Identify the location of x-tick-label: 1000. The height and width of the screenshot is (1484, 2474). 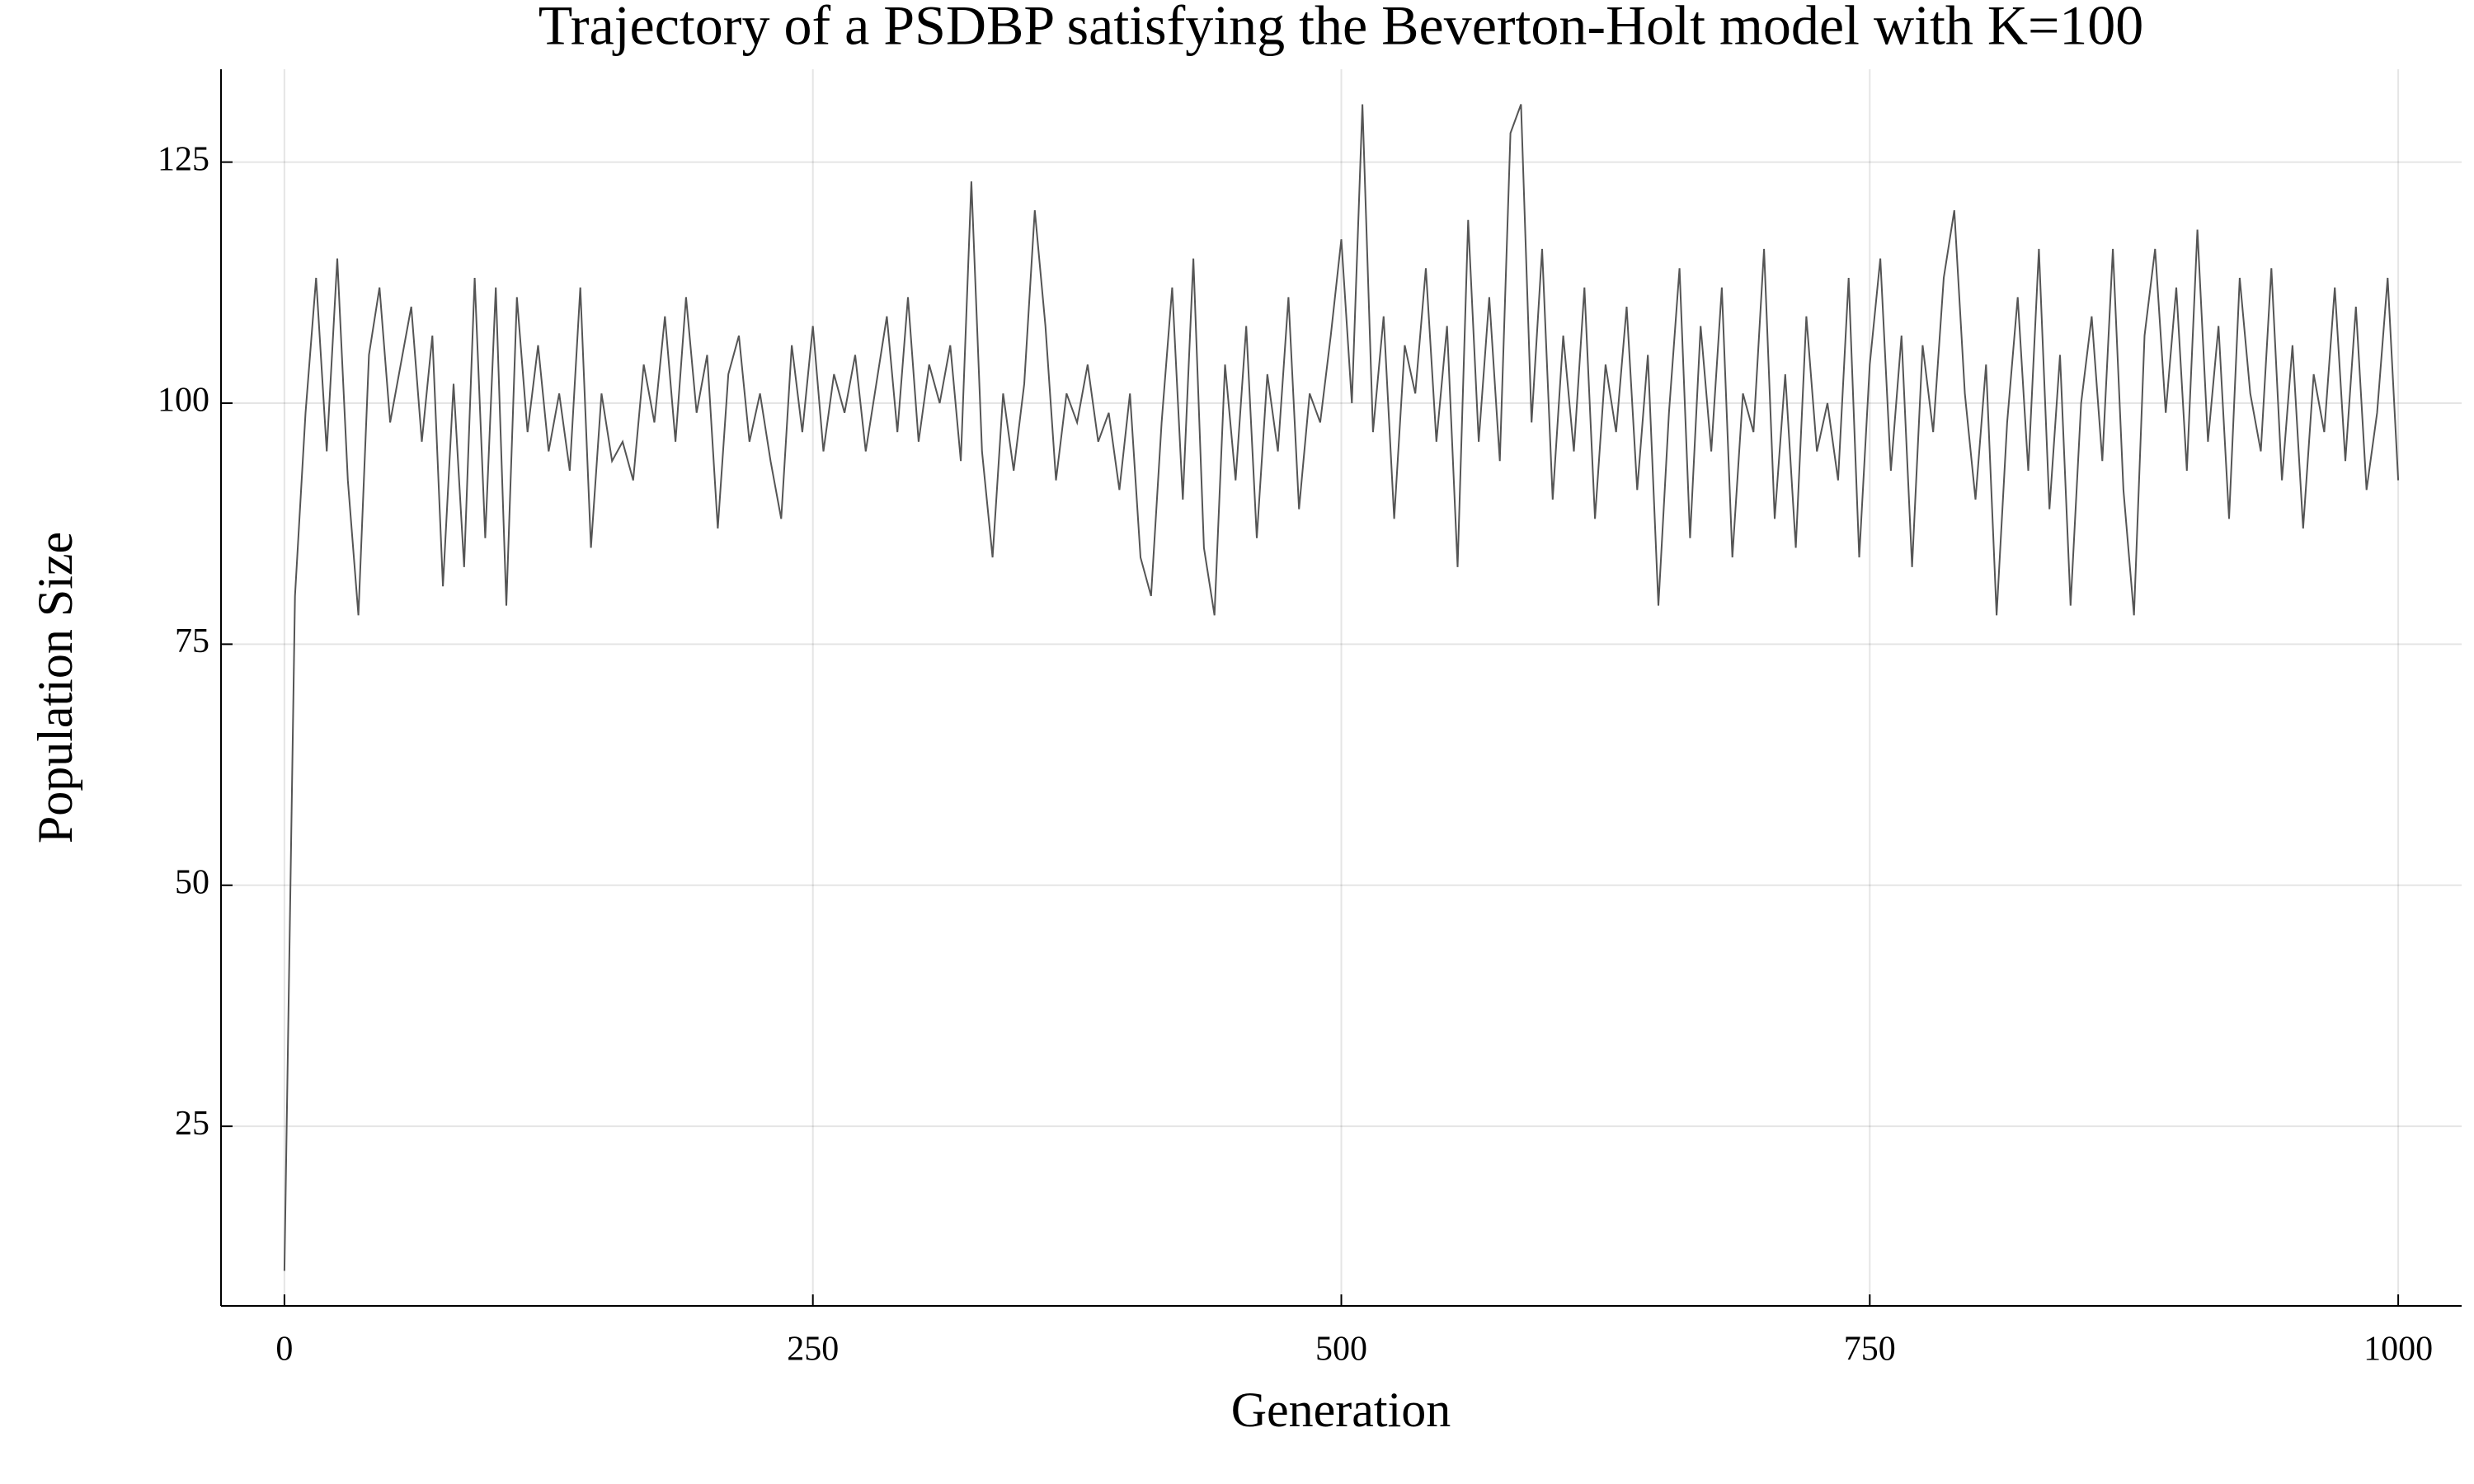
(2398, 1350).